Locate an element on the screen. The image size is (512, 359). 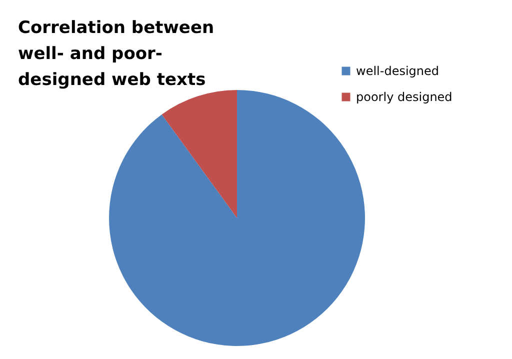
legend-label: well-designed is located at coordinates (398, 71).